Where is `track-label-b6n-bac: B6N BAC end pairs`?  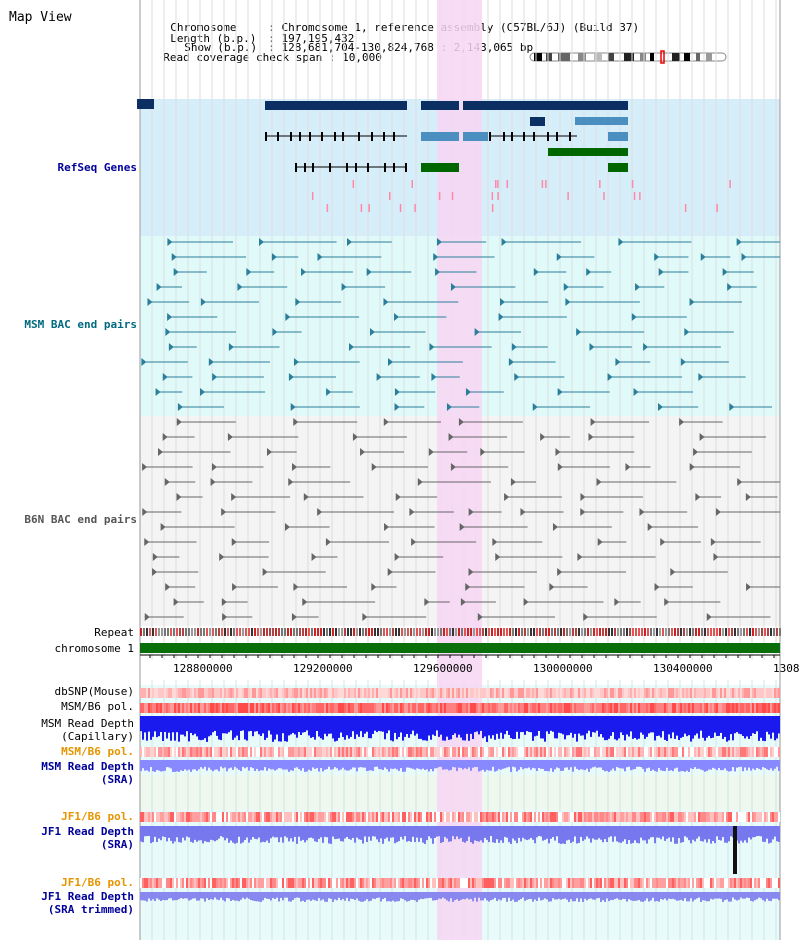
track-label-b6n-bac: B6N BAC end pairs is located at coordinates (80, 519).